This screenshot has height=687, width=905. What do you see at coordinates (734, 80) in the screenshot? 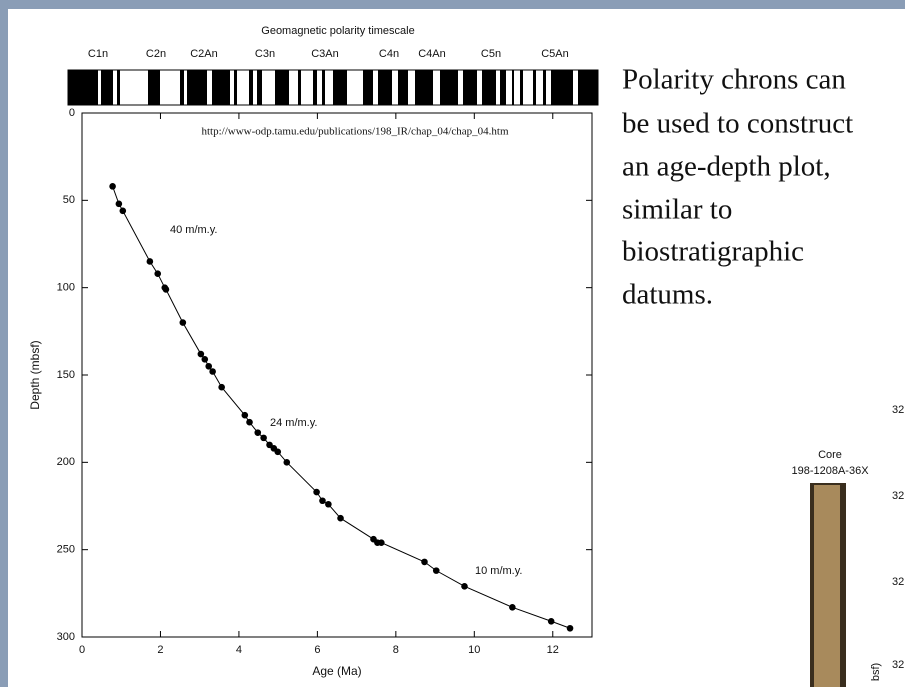
I see `slide-text-line: Polarity chrons can` at bounding box center [734, 80].